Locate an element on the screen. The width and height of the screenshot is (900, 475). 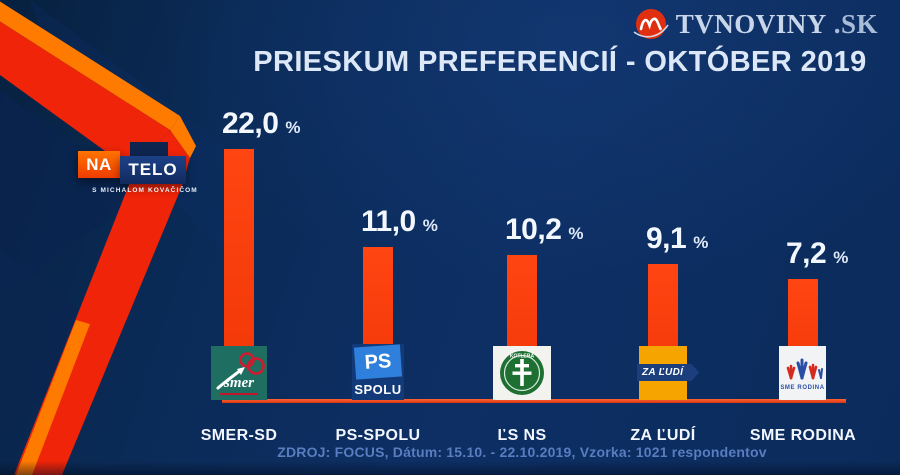
value-label: 10,2% is located at coordinates (565, 232).